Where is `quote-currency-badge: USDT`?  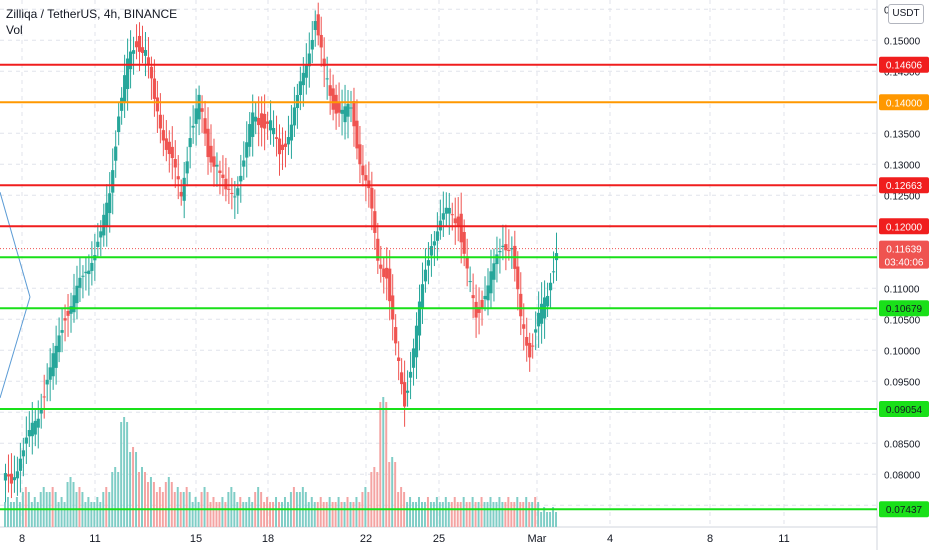 quote-currency-badge: USDT is located at coordinates (906, 14).